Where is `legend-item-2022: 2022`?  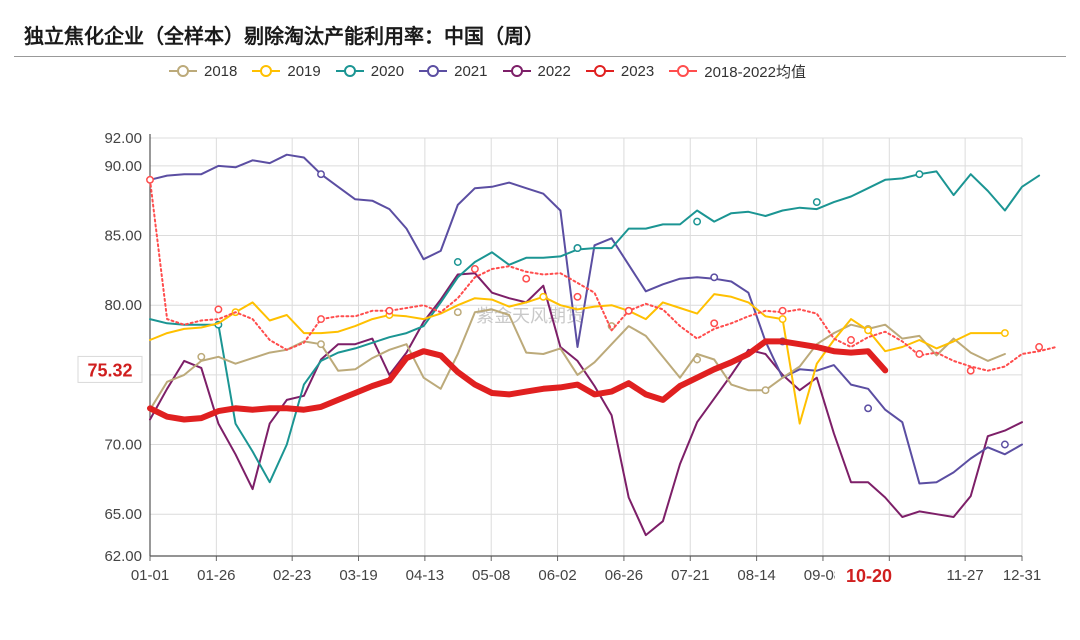 legend-item-2022: 2022 is located at coordinates (536, 71).